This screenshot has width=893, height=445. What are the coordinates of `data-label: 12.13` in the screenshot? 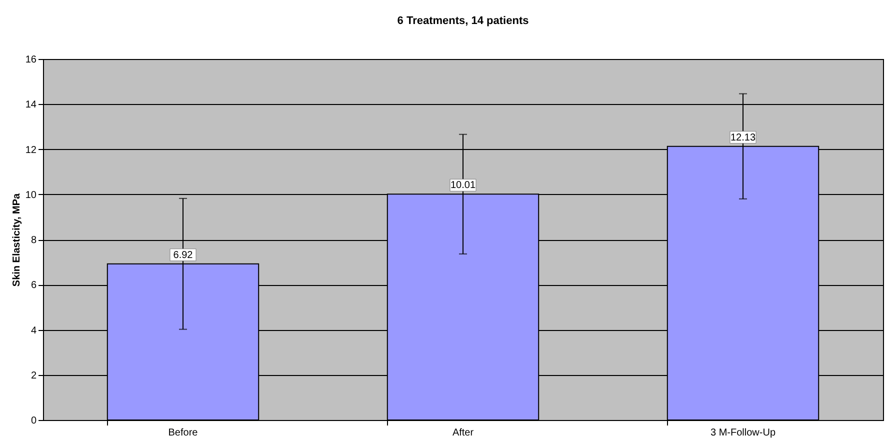 It's located at (743, 138).